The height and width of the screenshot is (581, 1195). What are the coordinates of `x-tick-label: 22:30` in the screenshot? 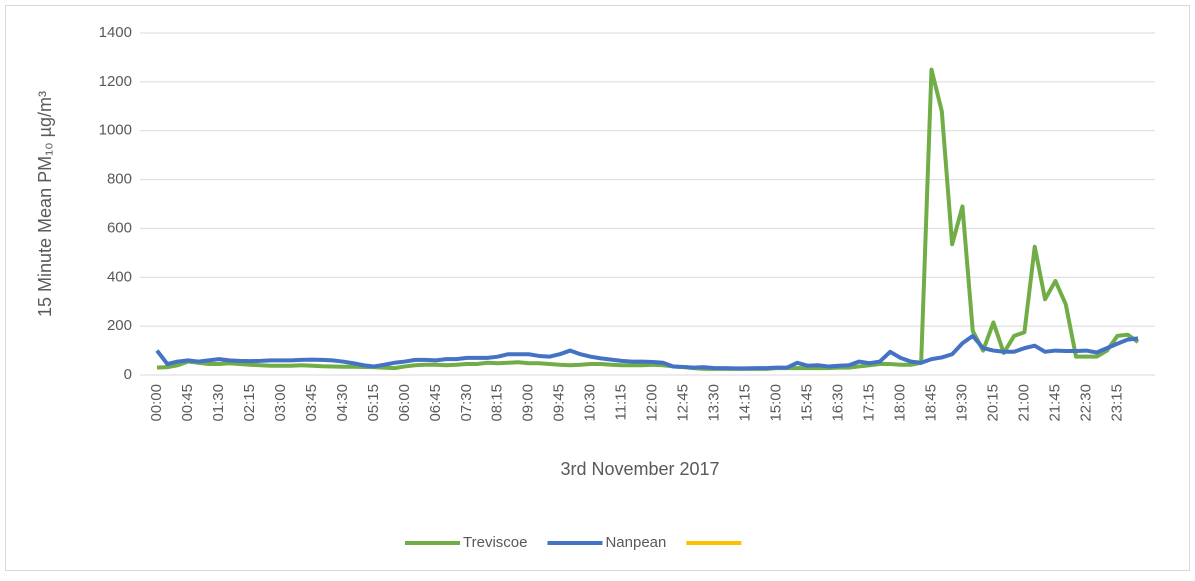 It's located at (1085, 403).